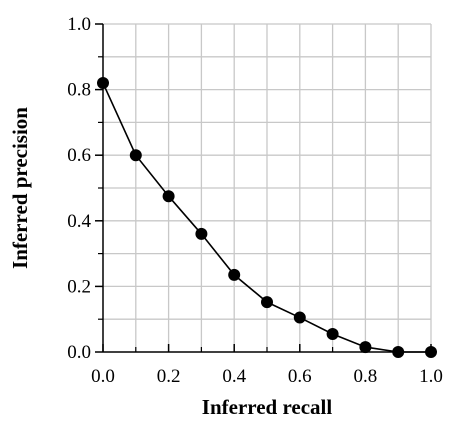  What do you see at coordinates (79, 90) in the screenshot?
I see `y-tick-label: 0.8` at bounding box center [79, 90].